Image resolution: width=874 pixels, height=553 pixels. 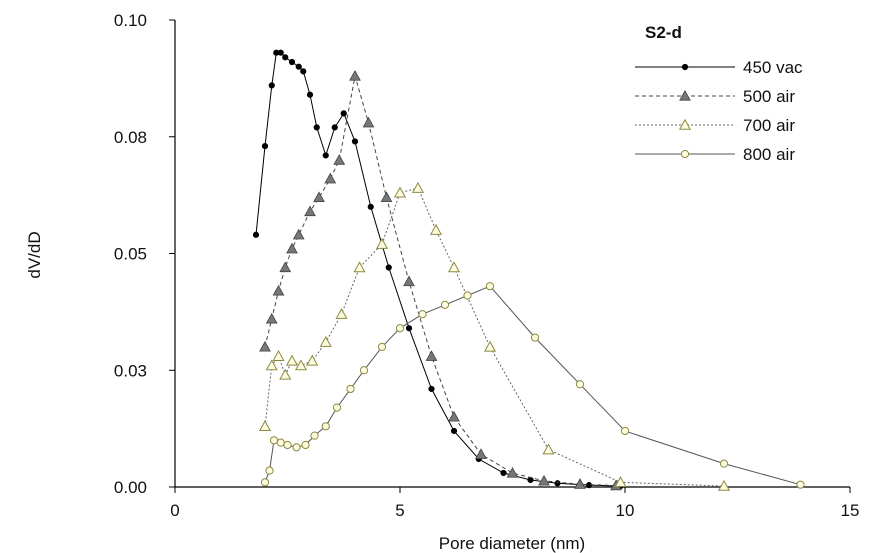 I want to click on legend-title: S2-d, so click(x=663, y=32).